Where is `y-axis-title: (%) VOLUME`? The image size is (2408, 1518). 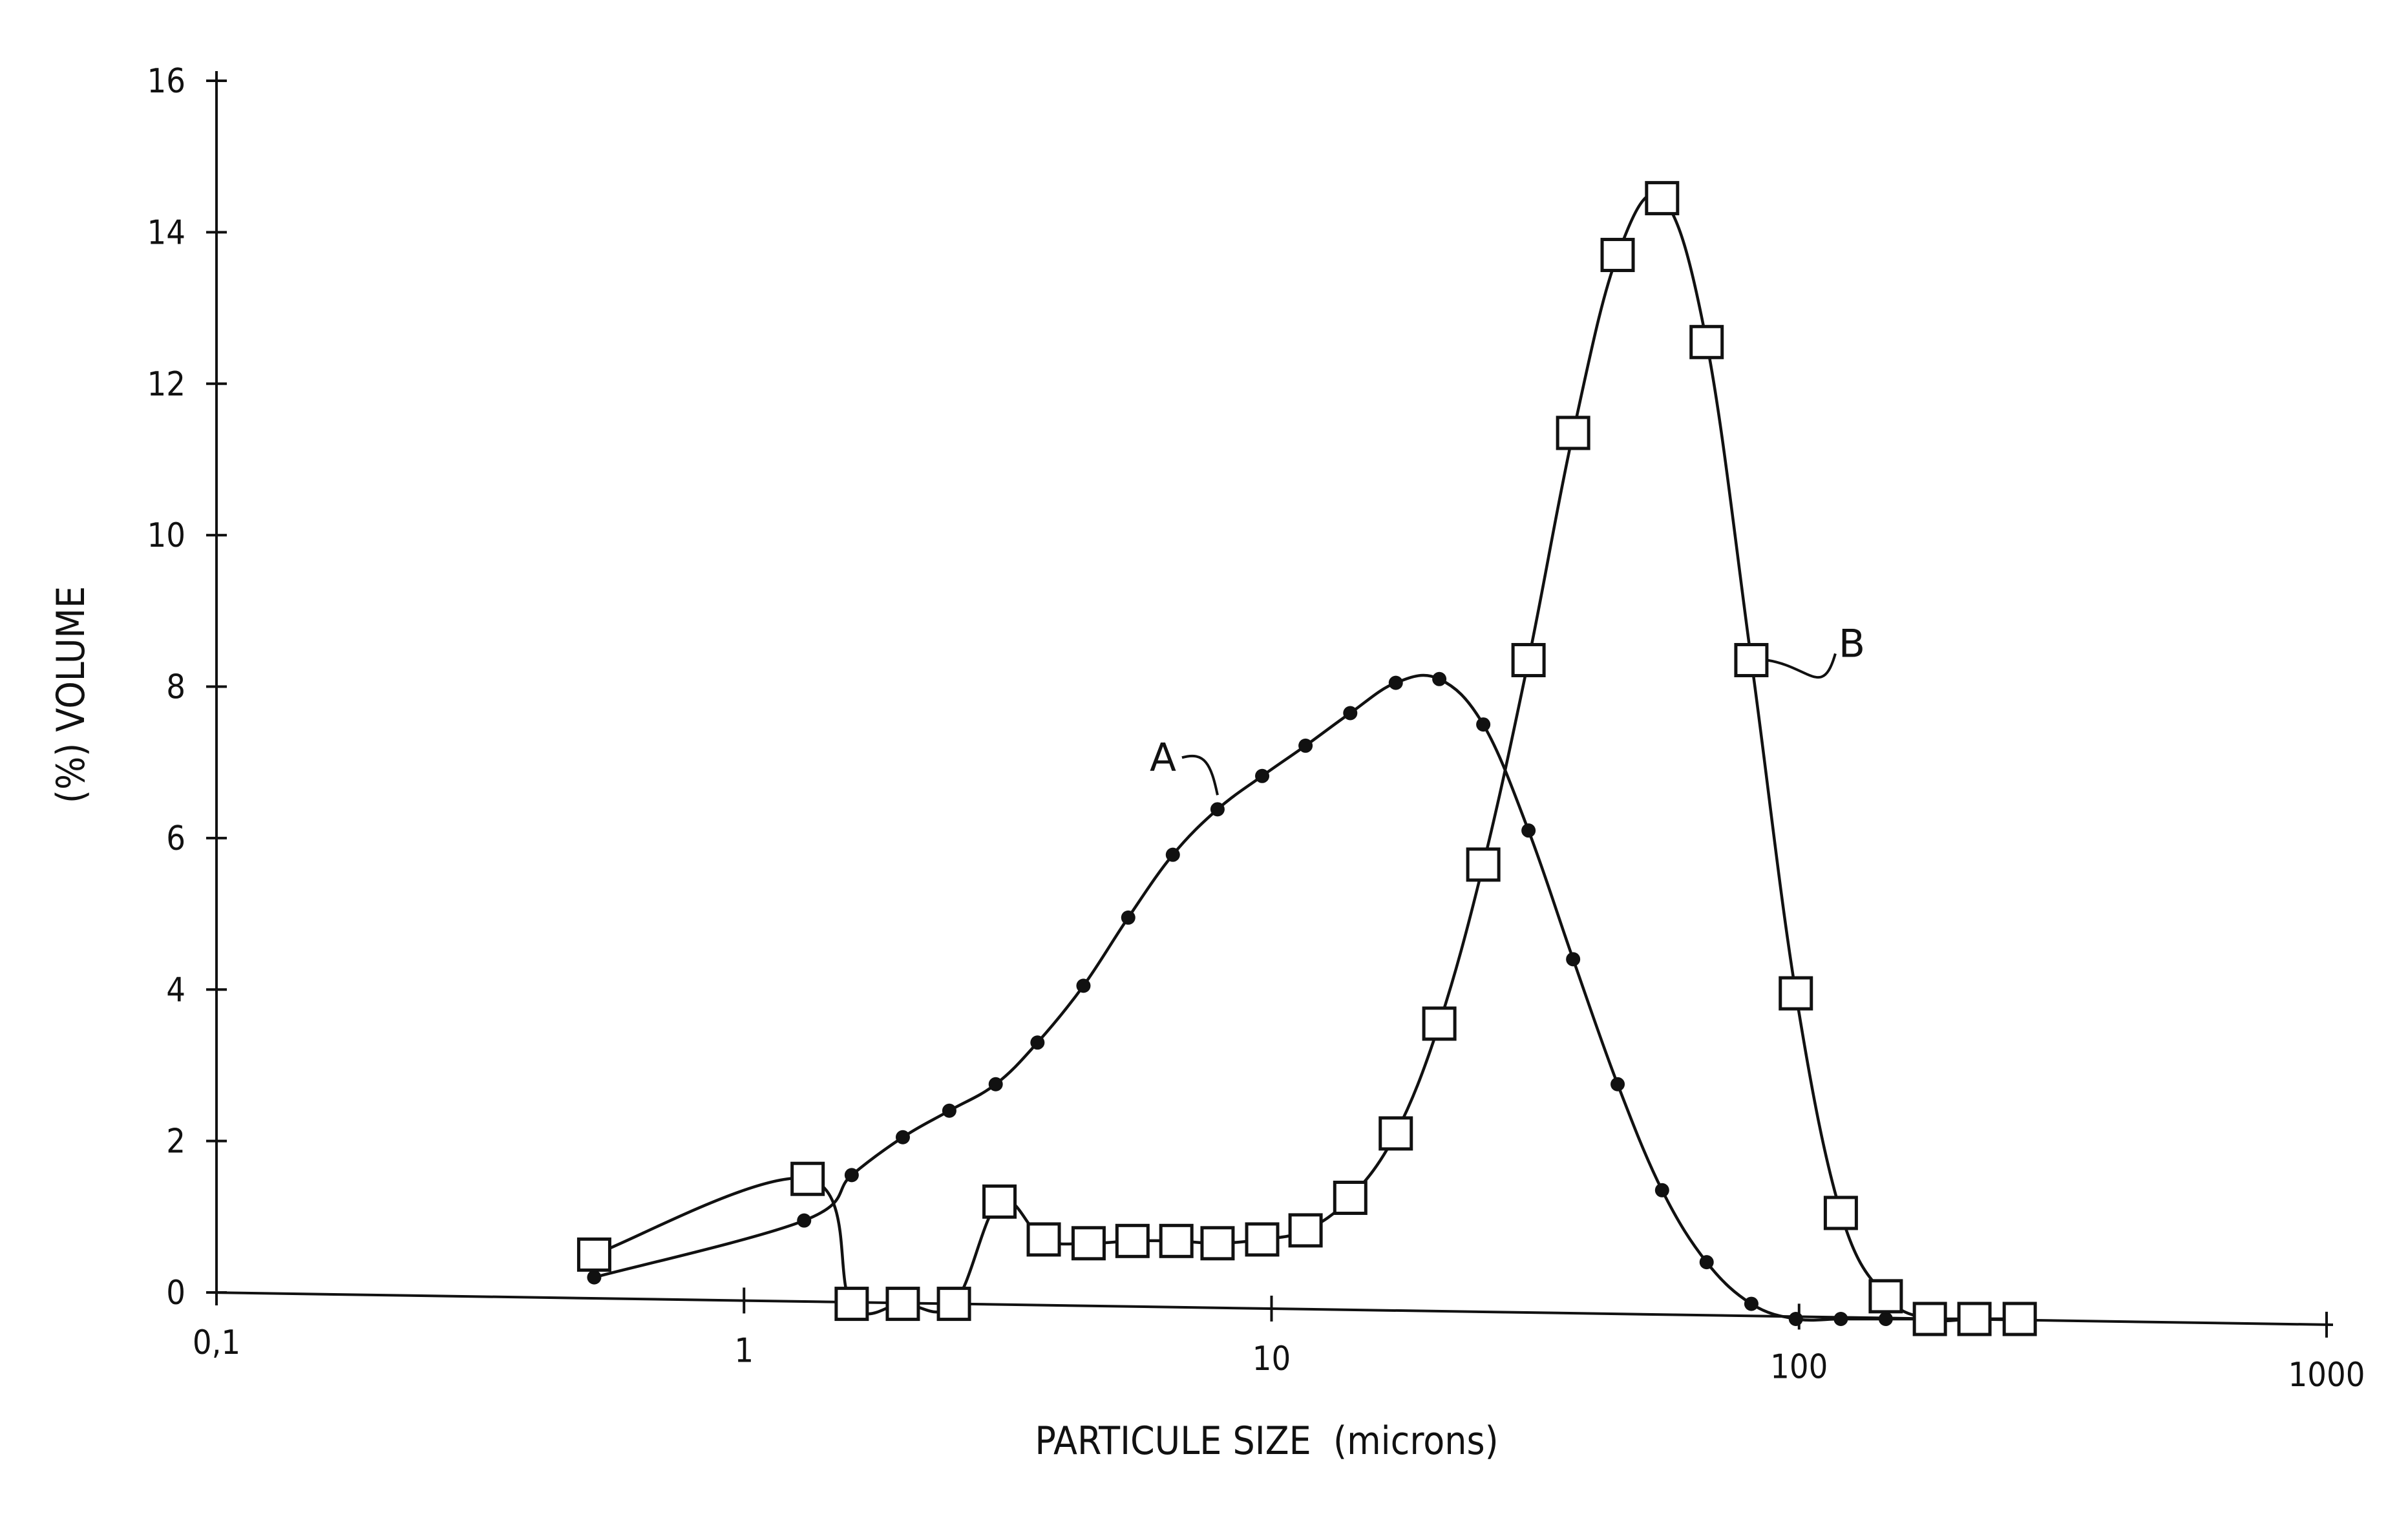
y-axis-title: (%) VOLUME is located at coordinates (71, 694).